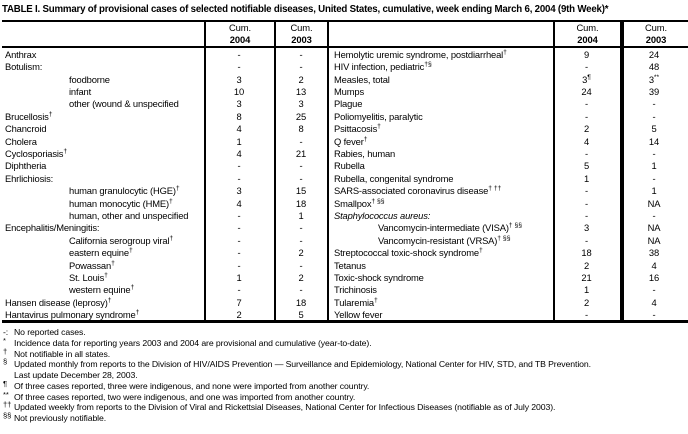 This screenshot has height=434, width=688. I want to click on table-row: Cholera 1 -, so click(165, 141).